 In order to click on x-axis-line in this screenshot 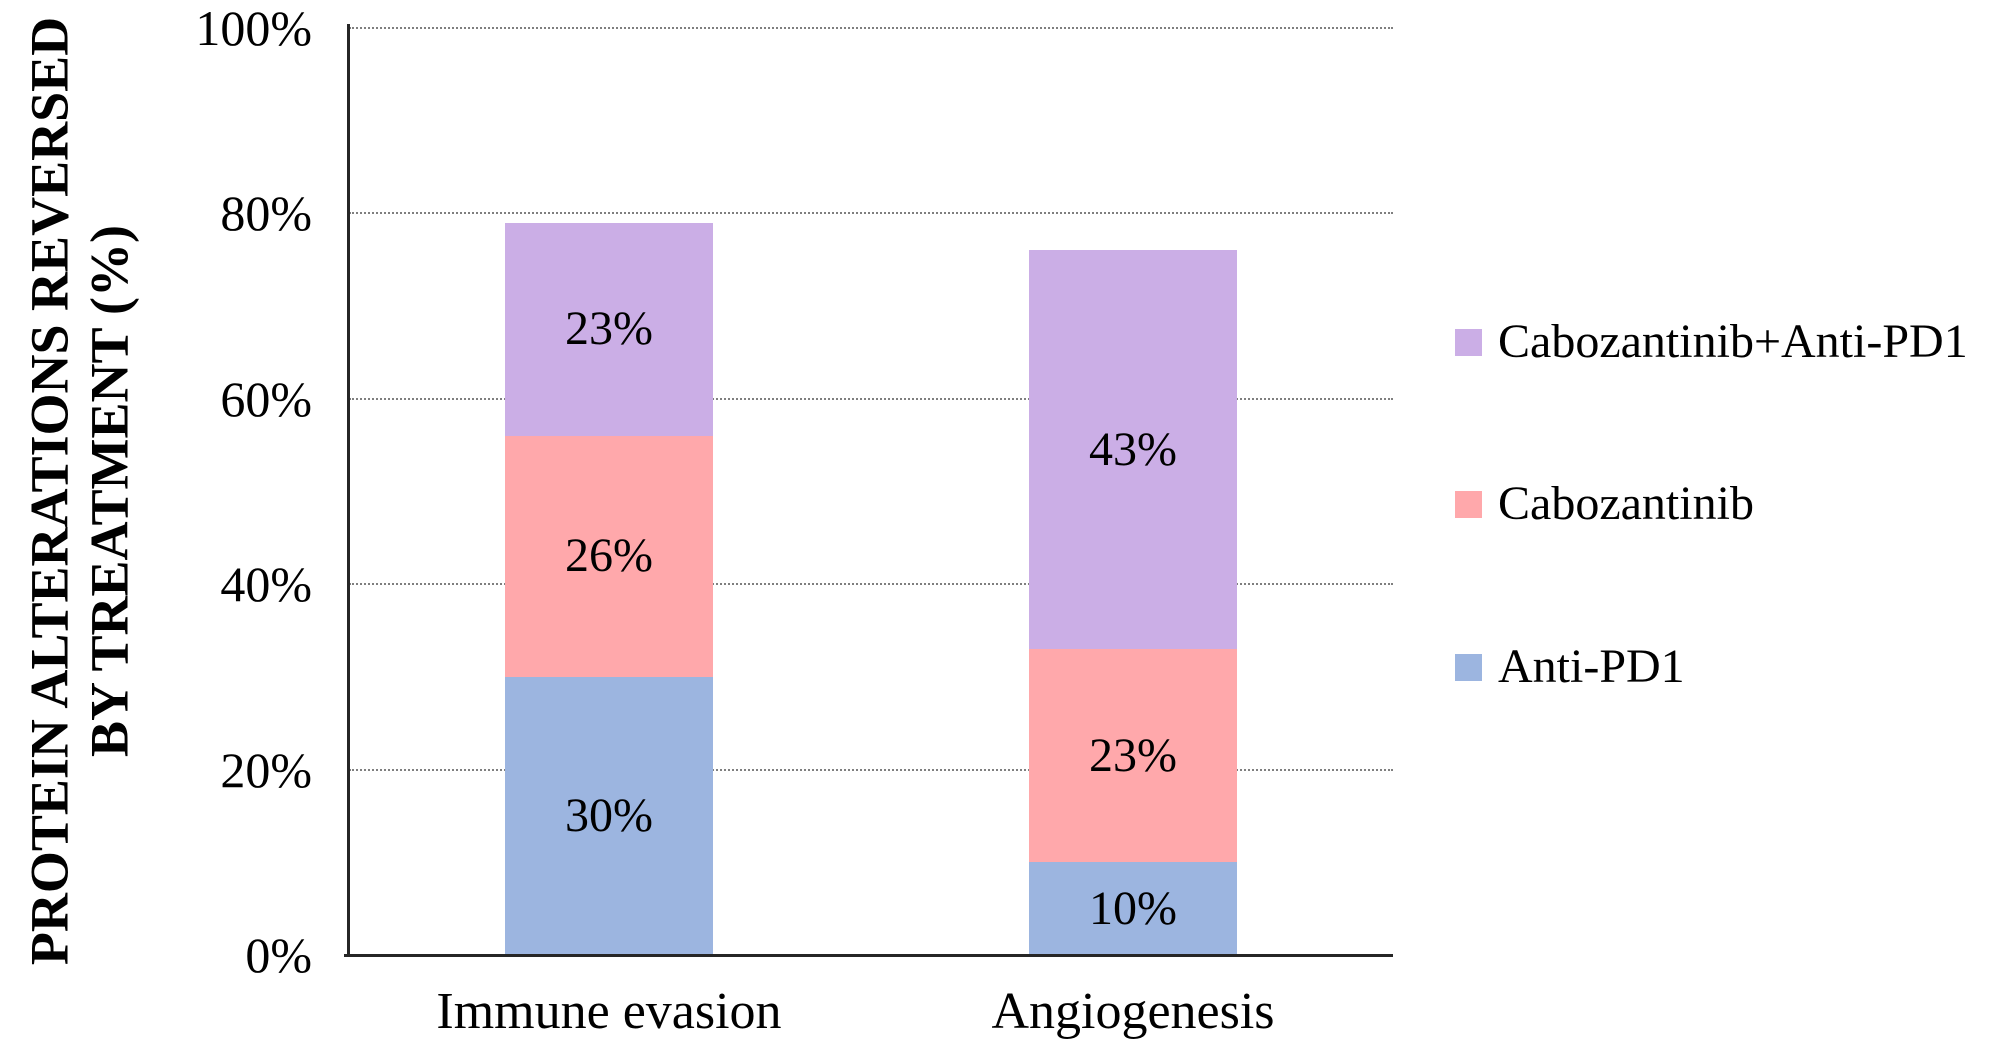, I will do `click(868, 955)`.